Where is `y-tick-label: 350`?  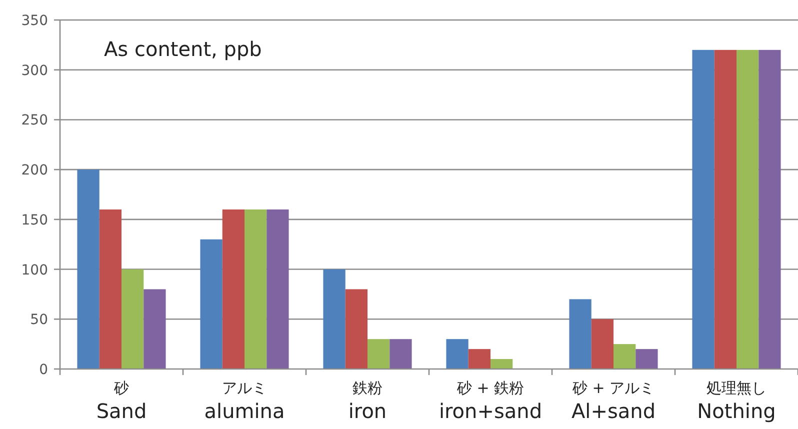
y-tick-label: 350 is located at coordinates (34, 21).